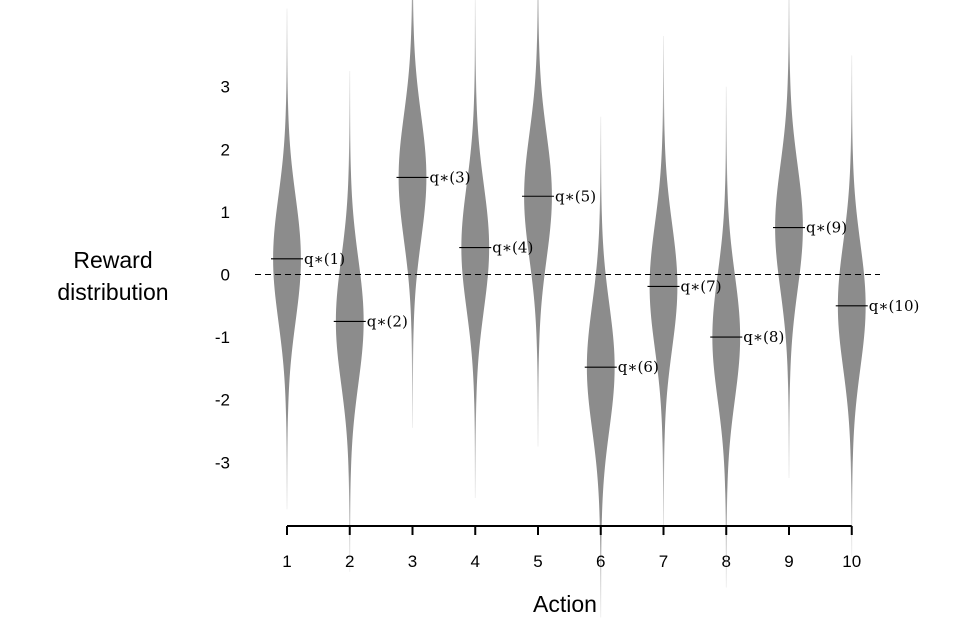  What do you see at coordinates (726, 561) in the screenshot?
I see `x-tick-label: 8` at bounding box center [726, 561].